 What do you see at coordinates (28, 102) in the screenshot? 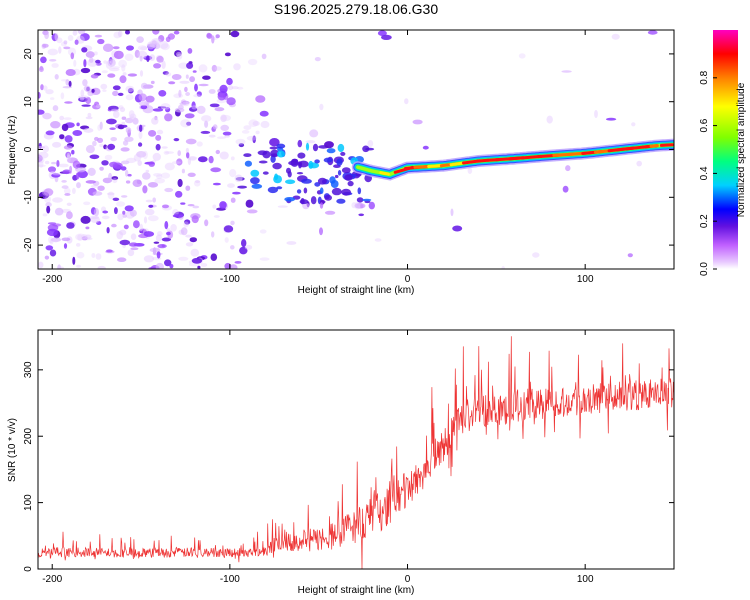
I see `y-tick-label: 10` at bounding box center [28, 102].